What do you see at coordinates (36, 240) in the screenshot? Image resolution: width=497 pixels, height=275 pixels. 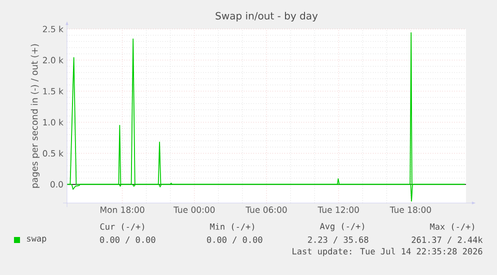 I see `legend-label: swap` at bounding box center [36, 240].